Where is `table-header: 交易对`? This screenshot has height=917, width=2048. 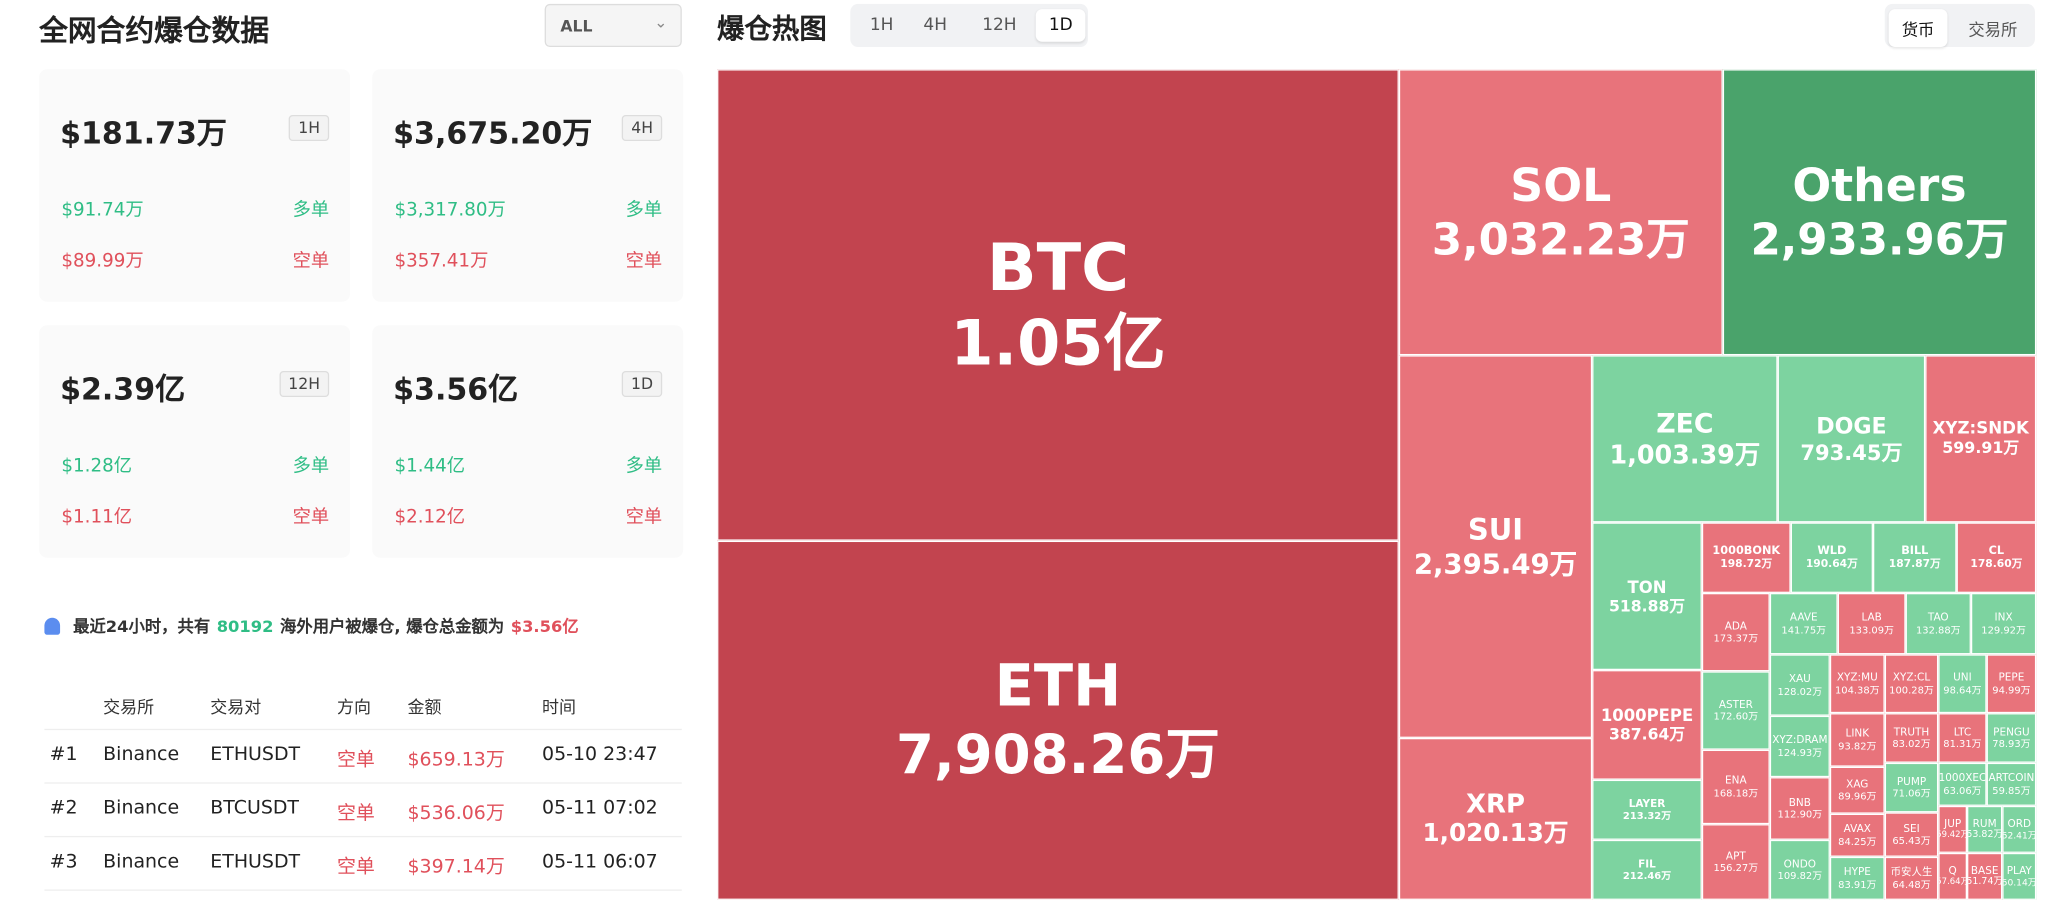
table-header: 交易对 is located at coordinates (236, 708).